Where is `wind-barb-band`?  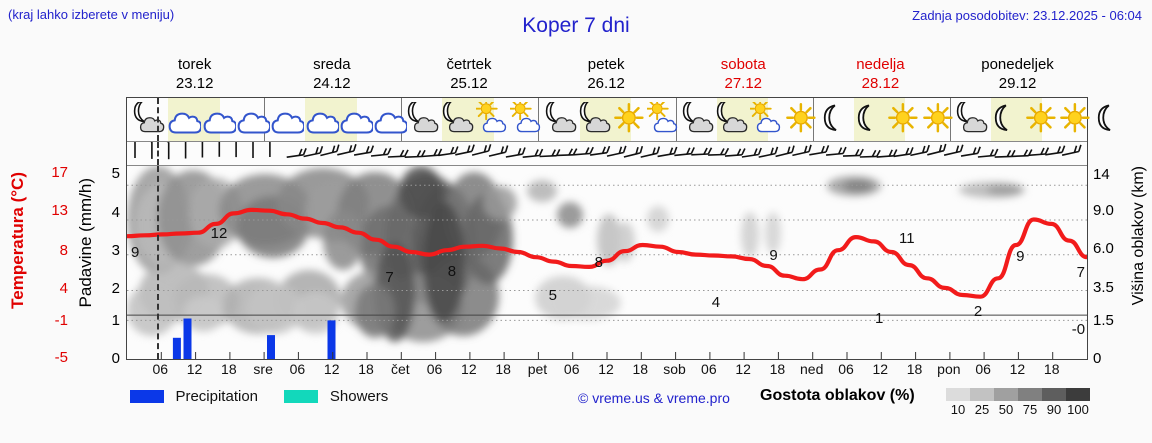 wind-barb-band is located at coordinates (607, 154).